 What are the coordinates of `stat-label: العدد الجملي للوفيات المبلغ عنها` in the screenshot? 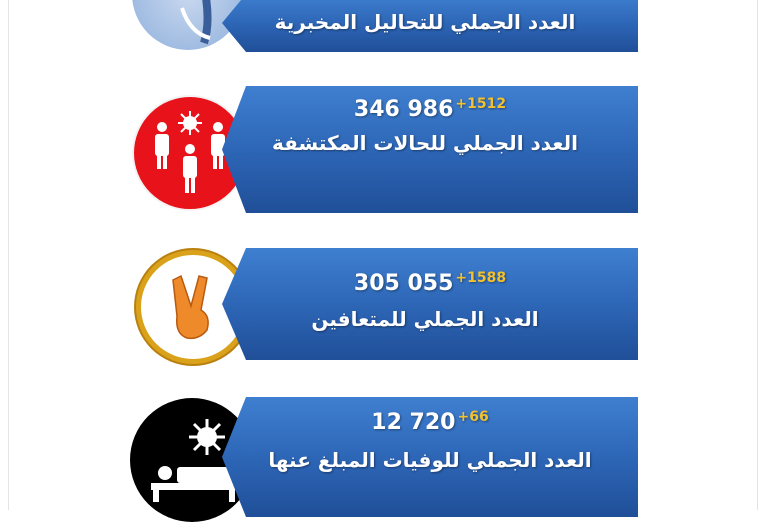 It's located at (430, 460).